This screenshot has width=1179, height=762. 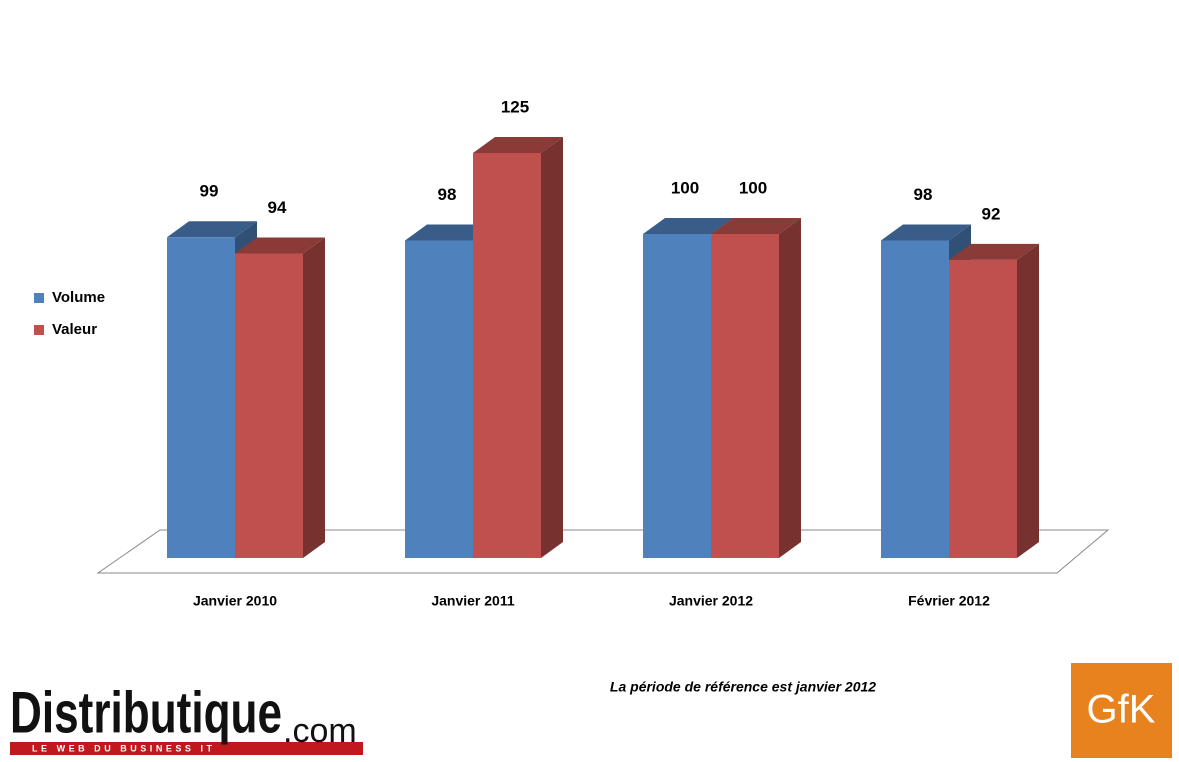 What do you see at coordinates (743, 687) in the screenshot?
I see `note: La période de référence est janvier 2012` at bounding box center [743, 687].